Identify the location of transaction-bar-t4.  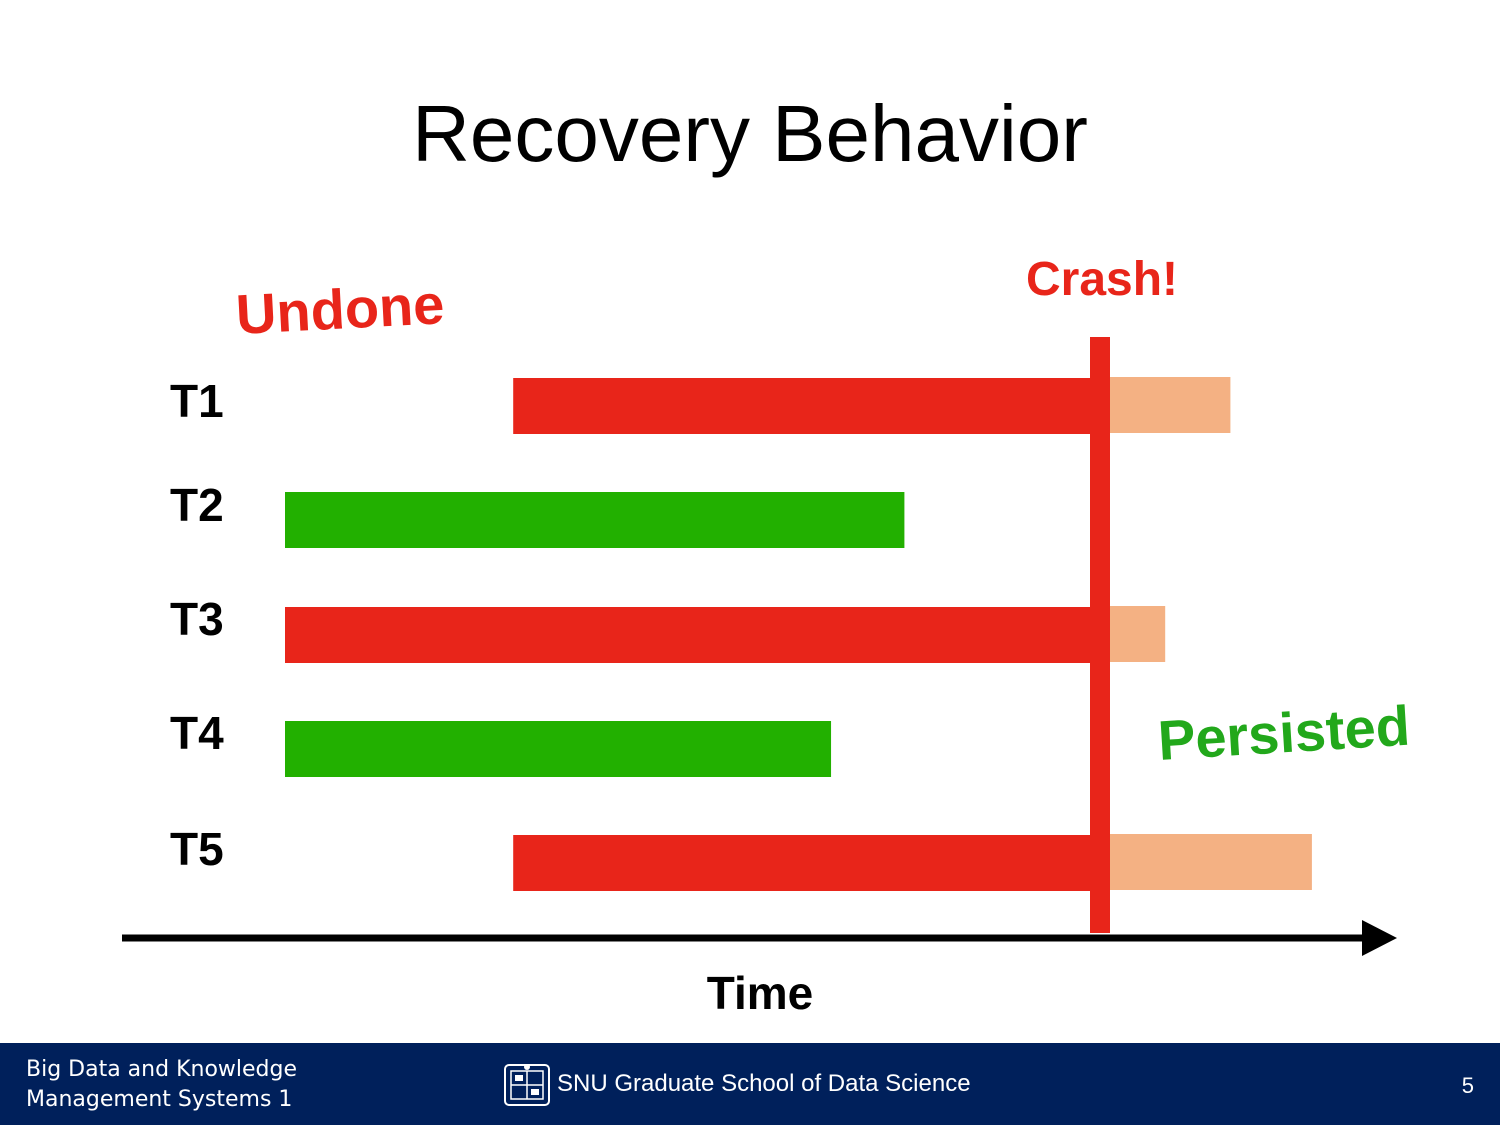
(558, 749).